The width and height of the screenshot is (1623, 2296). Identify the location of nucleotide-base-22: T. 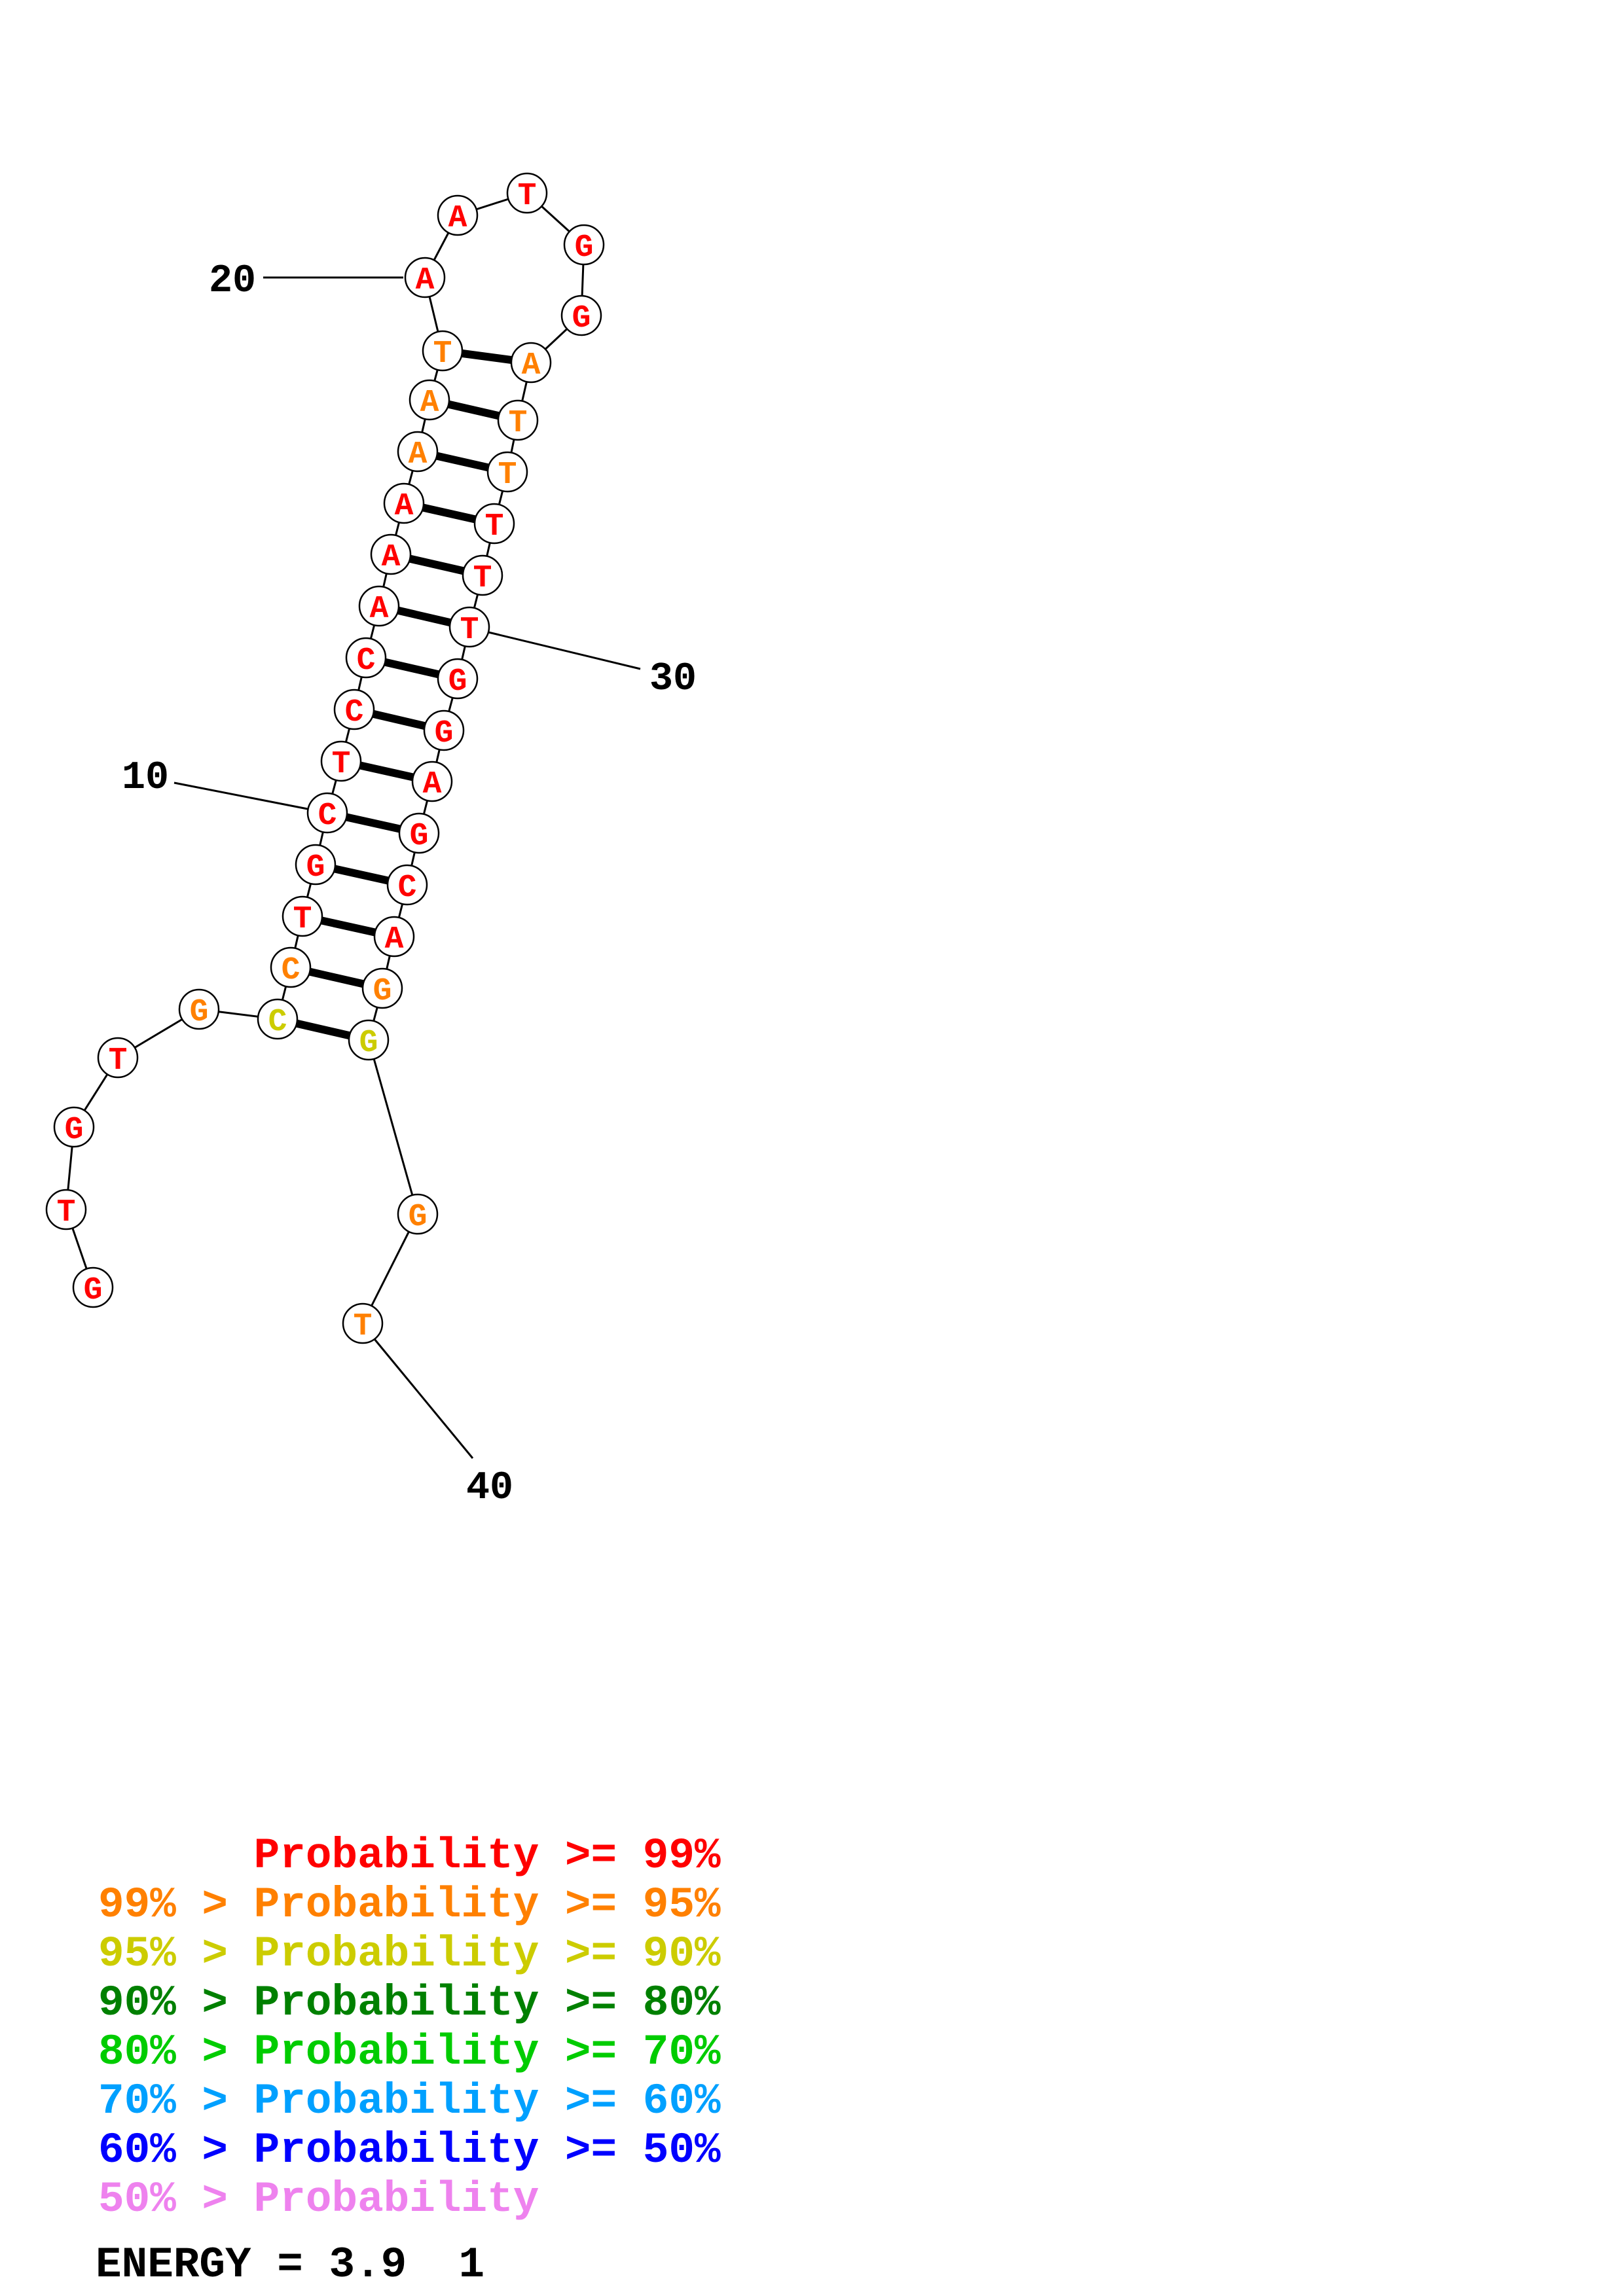
(527, 196).